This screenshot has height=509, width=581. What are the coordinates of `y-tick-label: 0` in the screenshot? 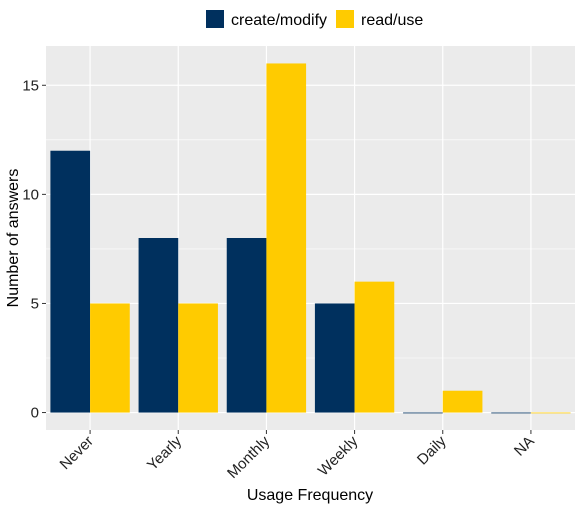 It's located at (35, 413).